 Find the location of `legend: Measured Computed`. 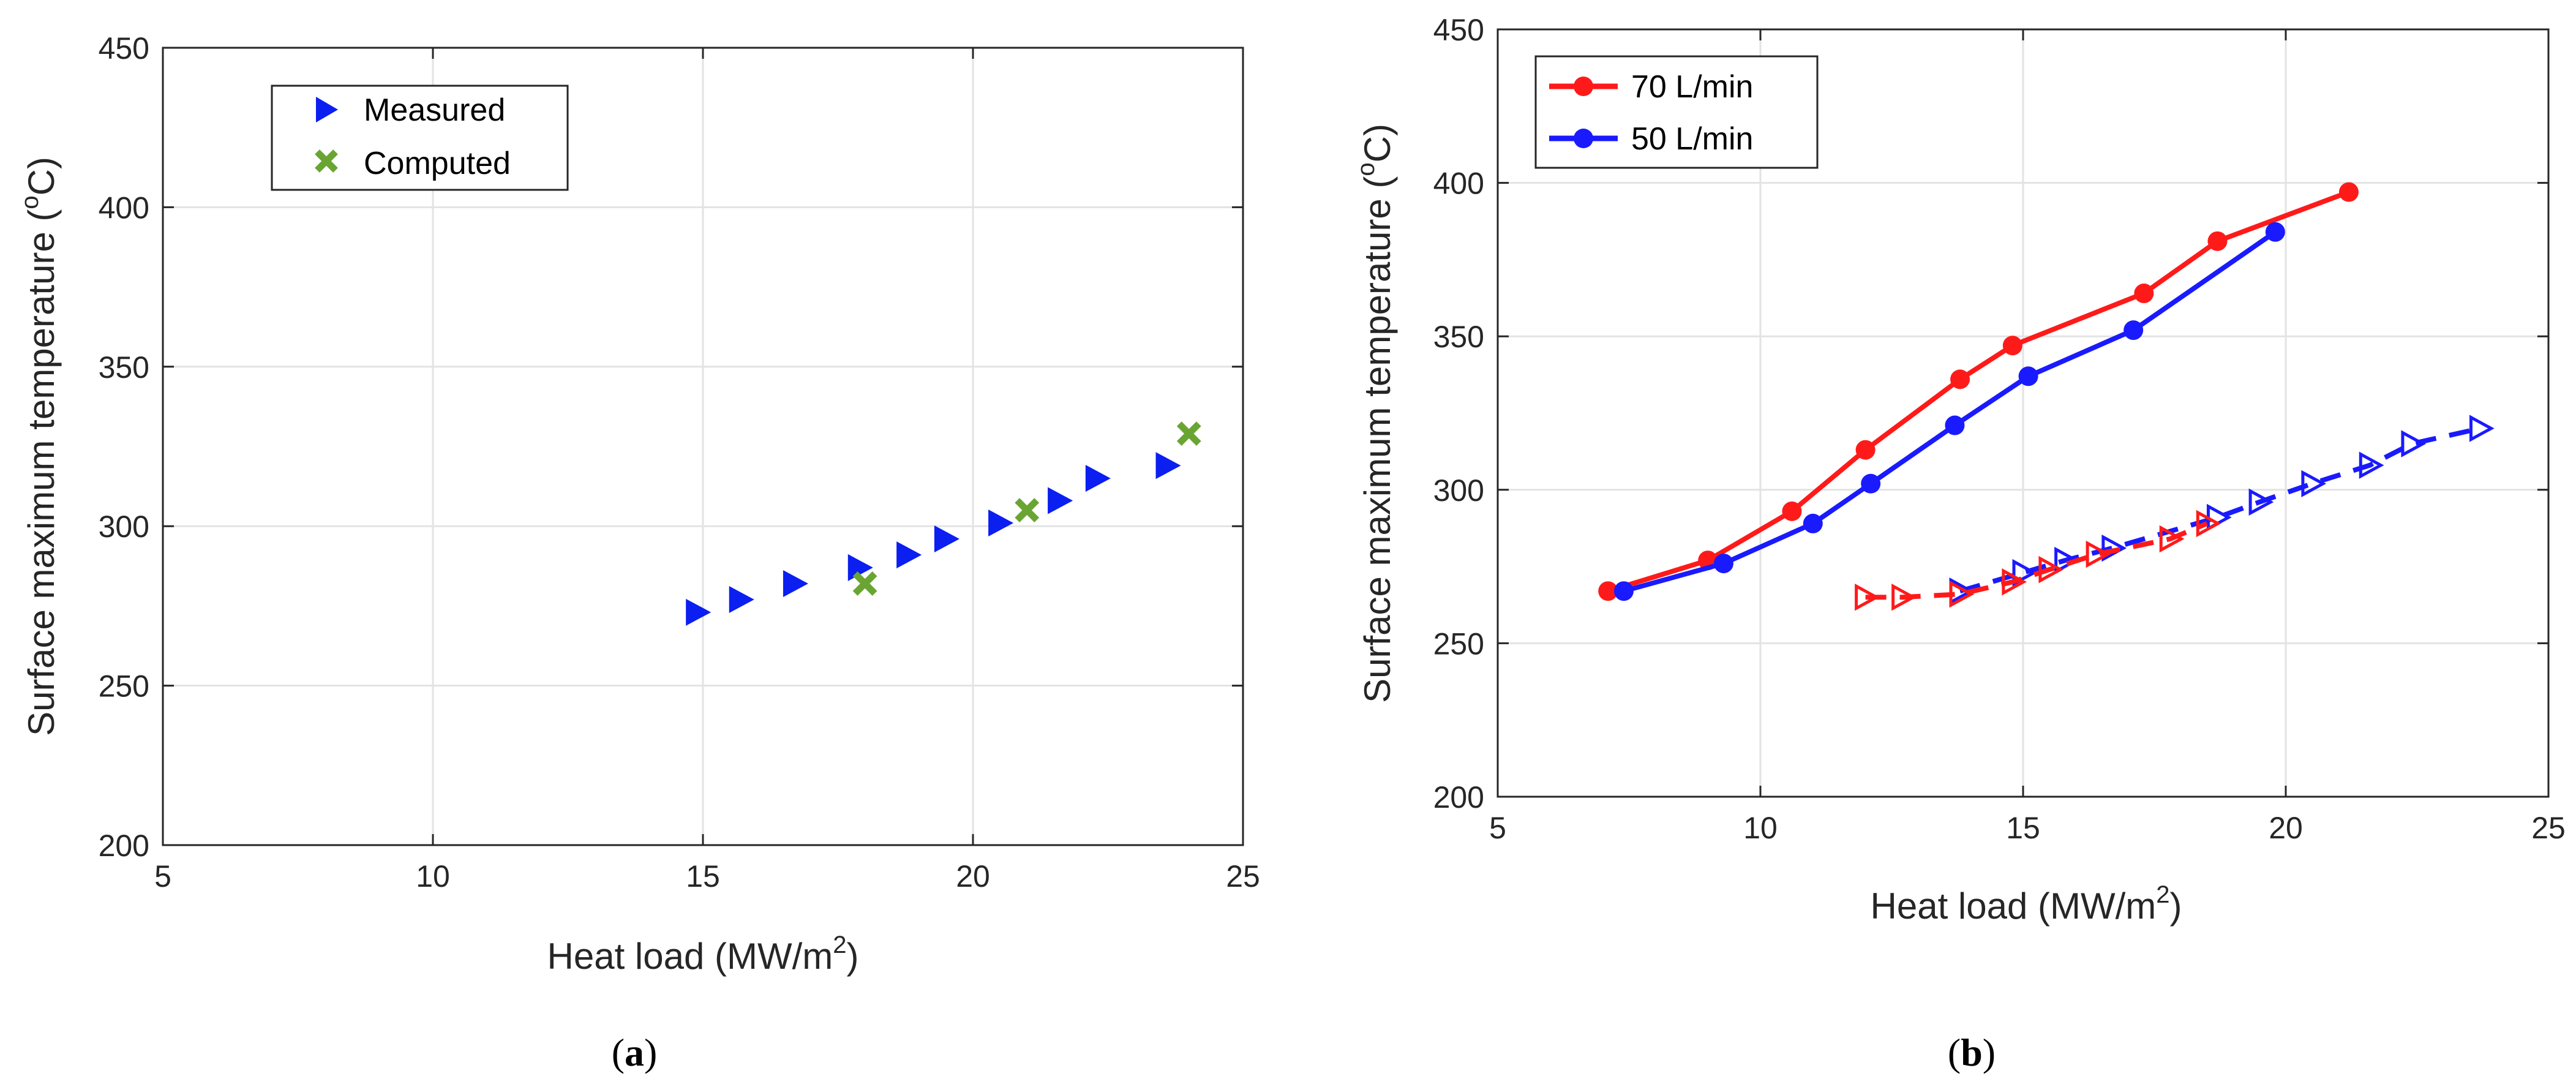

legend: Measured Computed is located at coordinates (420, 138).